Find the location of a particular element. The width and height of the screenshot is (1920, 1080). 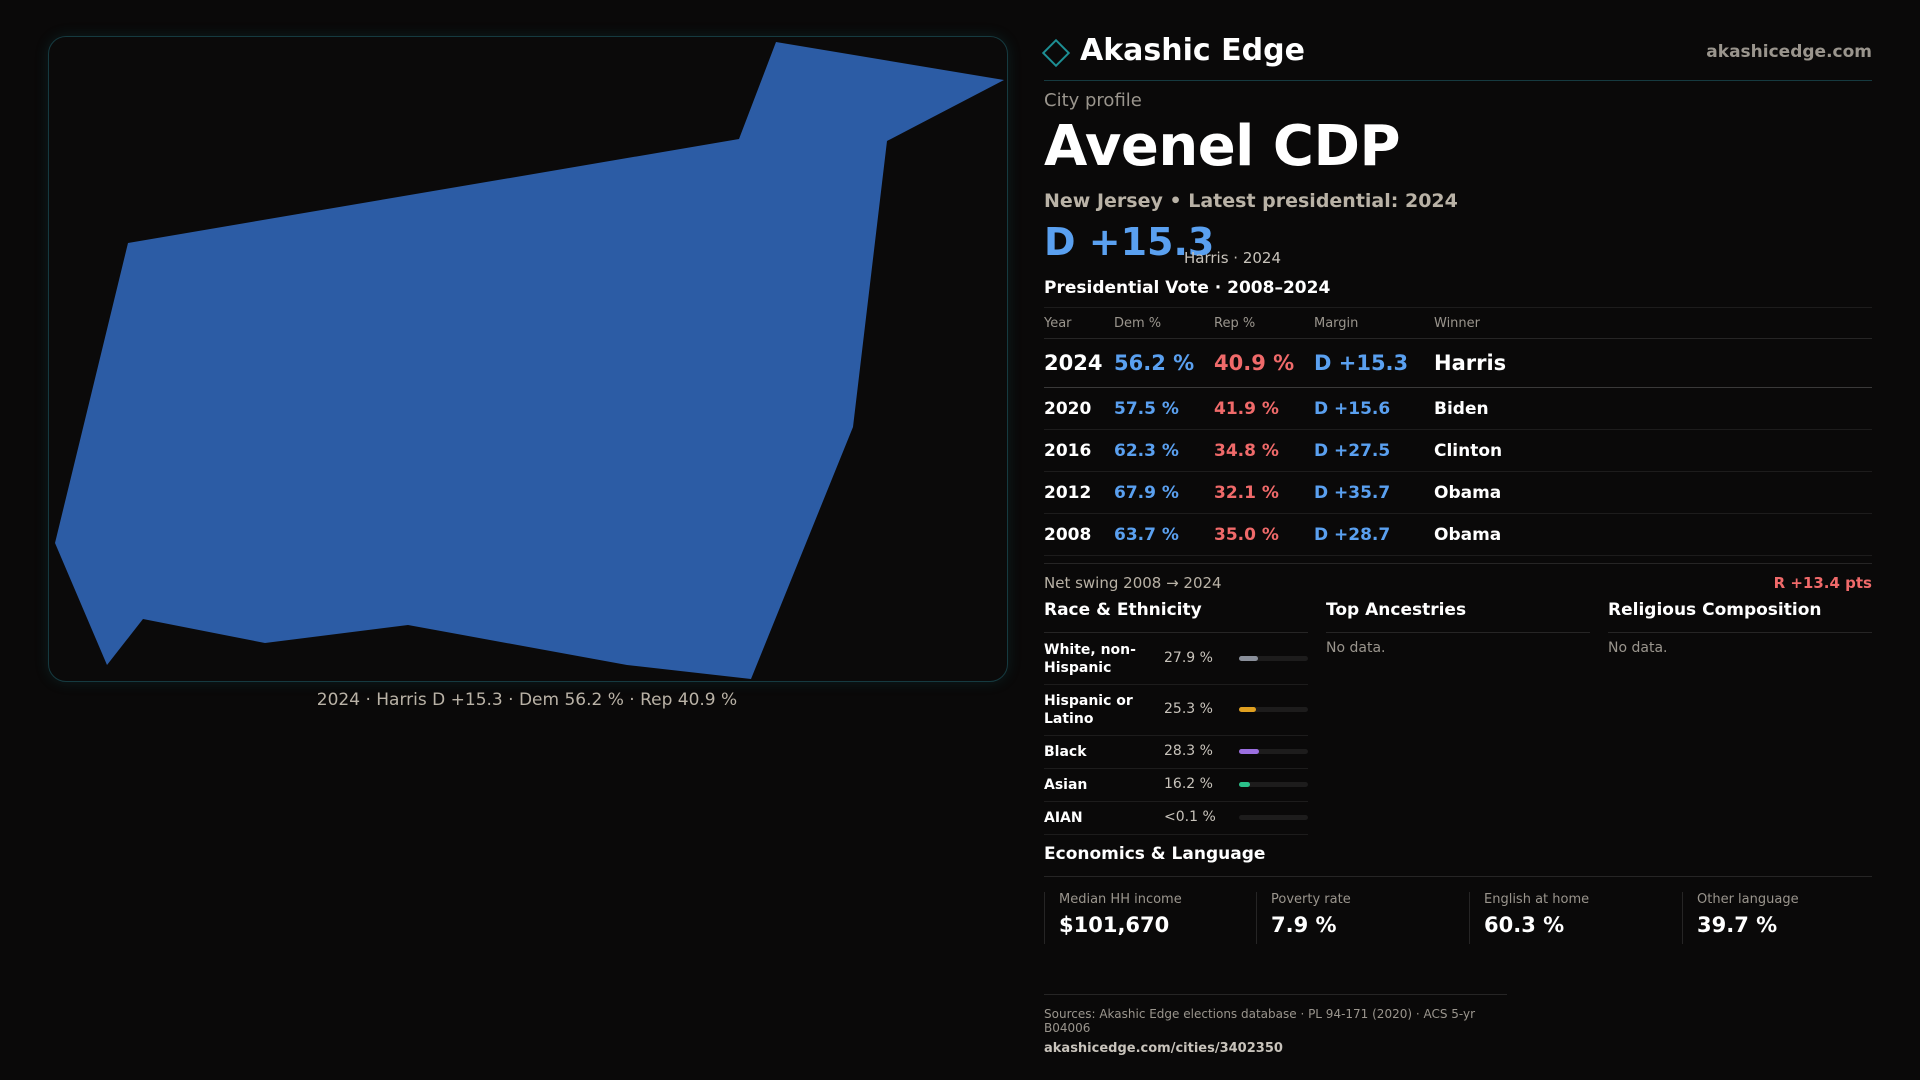

margin-cell: D +35.7 is located at coordinates (1374, 492).